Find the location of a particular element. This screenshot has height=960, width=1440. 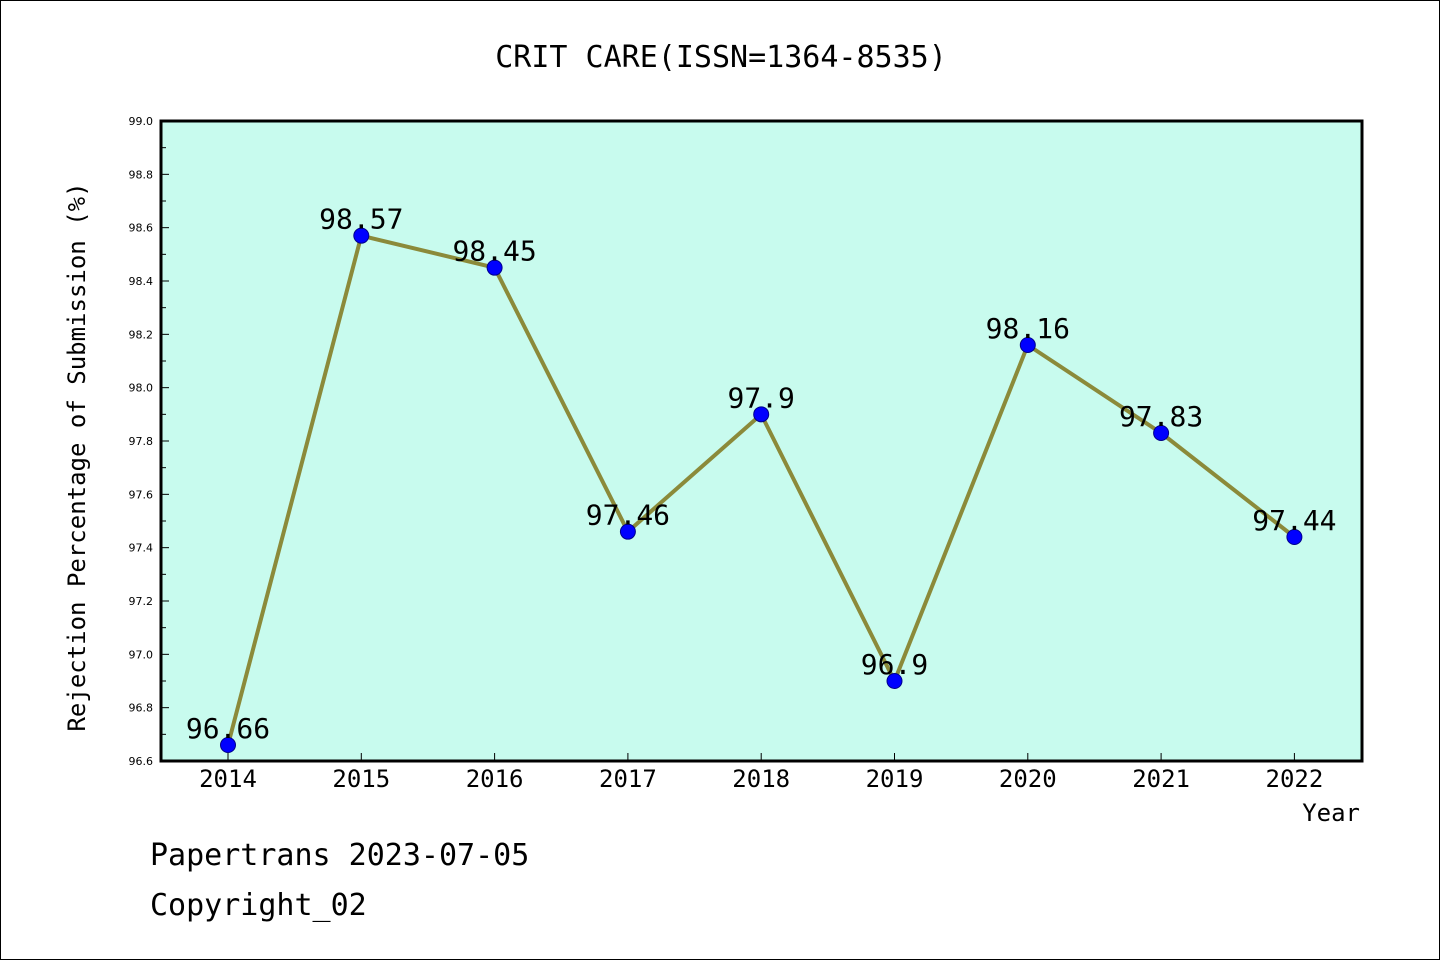

data-label: 98.45 is located at coordinates (494, 251).